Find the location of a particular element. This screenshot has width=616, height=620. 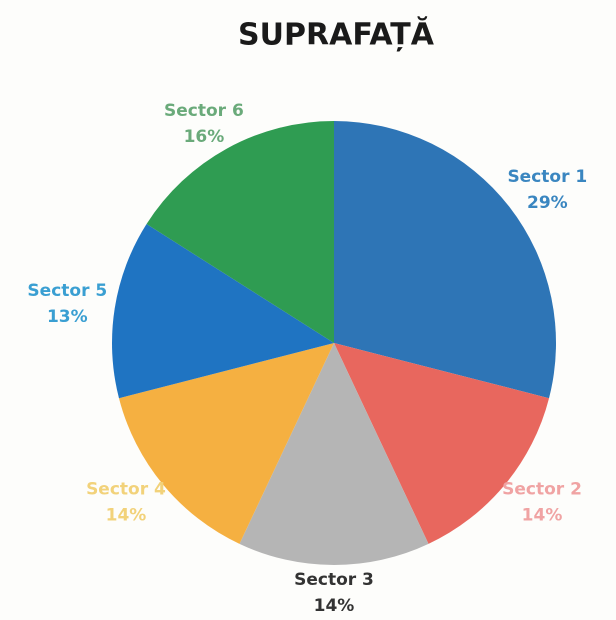

slice-value-label: 13% is located at coordinates (67, 317).